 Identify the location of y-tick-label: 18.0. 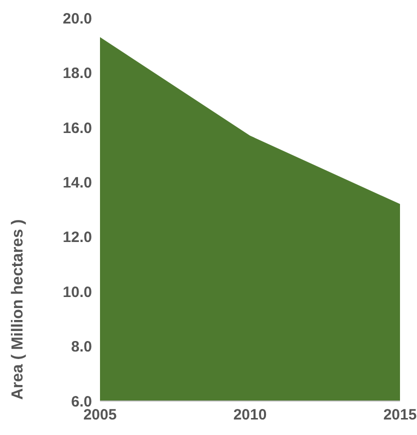
(77, 73).